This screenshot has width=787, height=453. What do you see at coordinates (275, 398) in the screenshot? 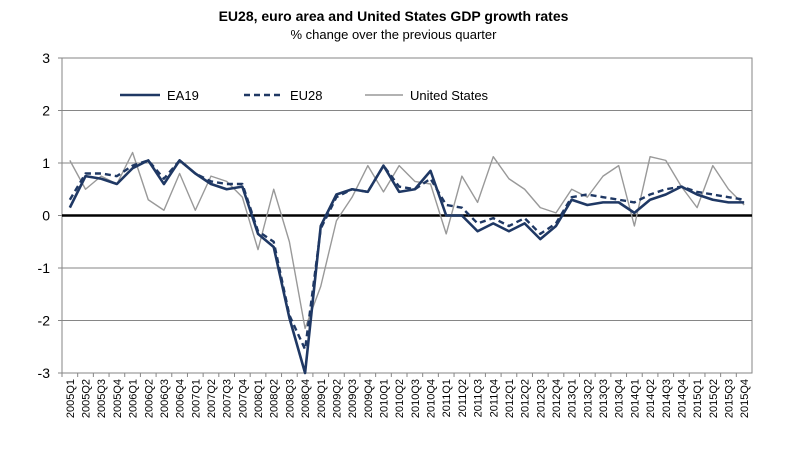
I see `x-tick-label: 2008Q2` at bounding box center [275, 398].